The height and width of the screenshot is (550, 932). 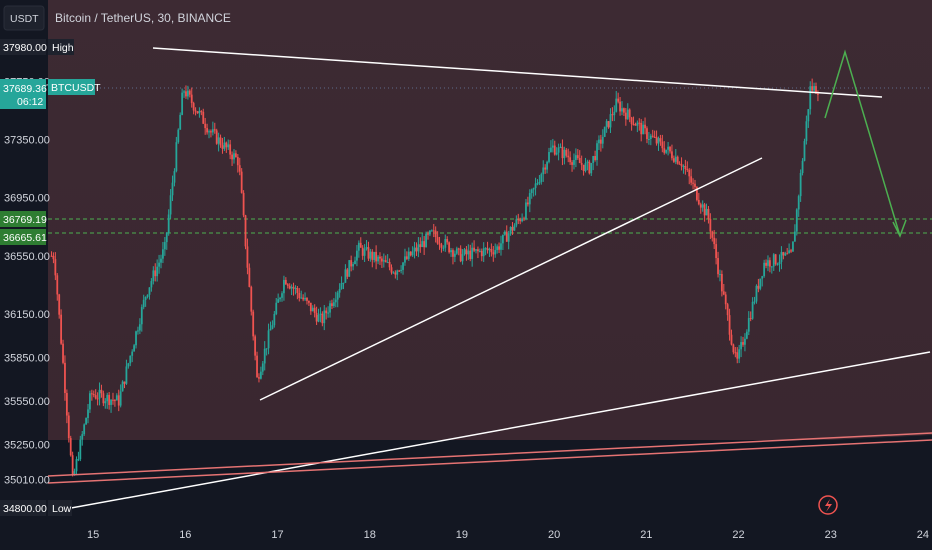 What do you see at coordinates (27, 199) in the screenshot?
I see `price-tick-label: 36950.00` at bounding box center [27, 199].